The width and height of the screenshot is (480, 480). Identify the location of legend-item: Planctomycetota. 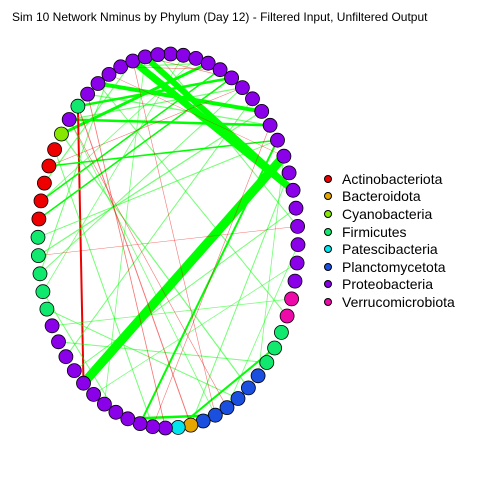
(389, 267).